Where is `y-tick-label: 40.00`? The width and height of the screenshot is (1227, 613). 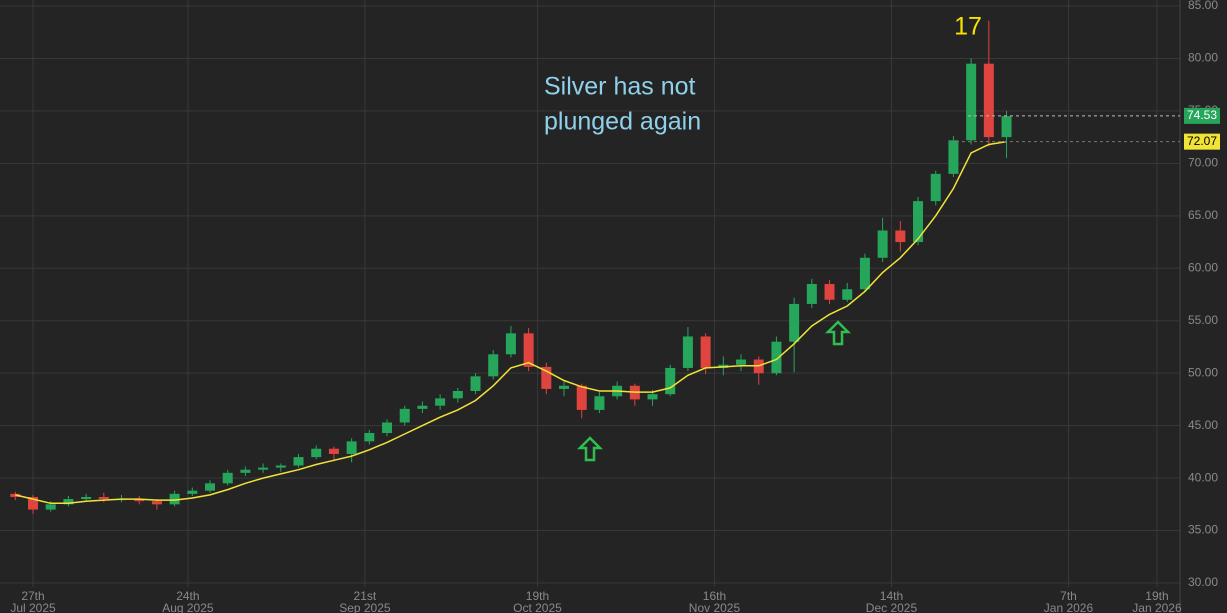 y-tick-label: 40.00 is located at coordinates (1203, 477).